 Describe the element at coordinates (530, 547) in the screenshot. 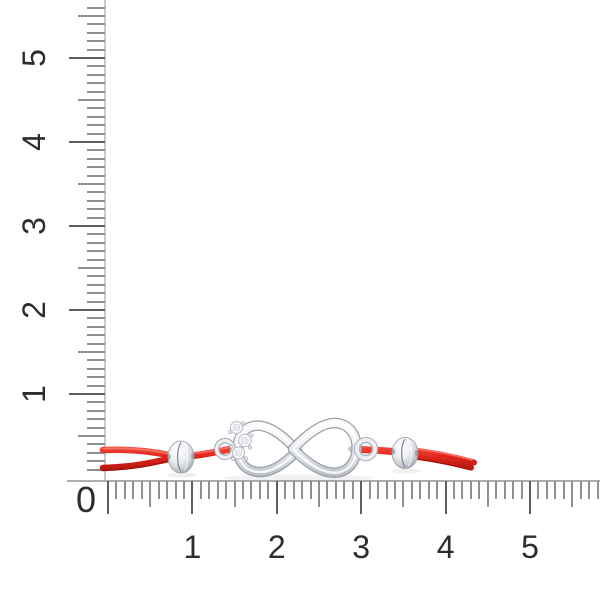

I see `h-ruler-number: 5` at that location.